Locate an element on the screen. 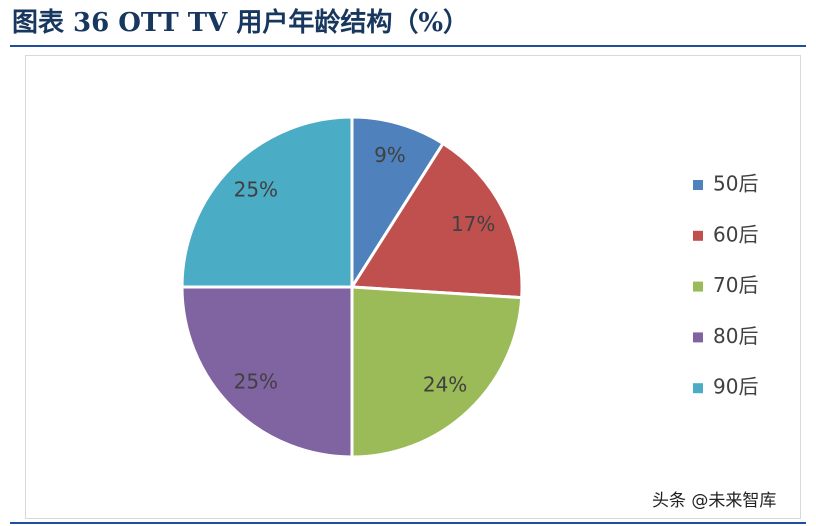 This screenshot has height=526, width=816. legend-label: 80后 is located at coordinates (735, 336).